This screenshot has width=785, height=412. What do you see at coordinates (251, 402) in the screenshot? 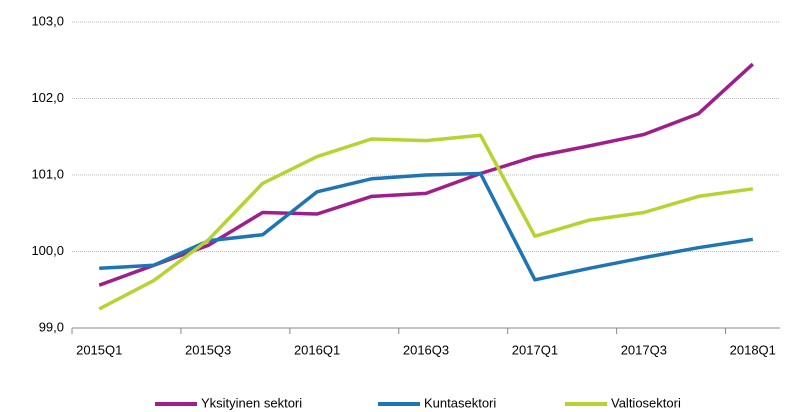
I see `legend-label: Yksityinen sektori` at bounding box center [251, 402].